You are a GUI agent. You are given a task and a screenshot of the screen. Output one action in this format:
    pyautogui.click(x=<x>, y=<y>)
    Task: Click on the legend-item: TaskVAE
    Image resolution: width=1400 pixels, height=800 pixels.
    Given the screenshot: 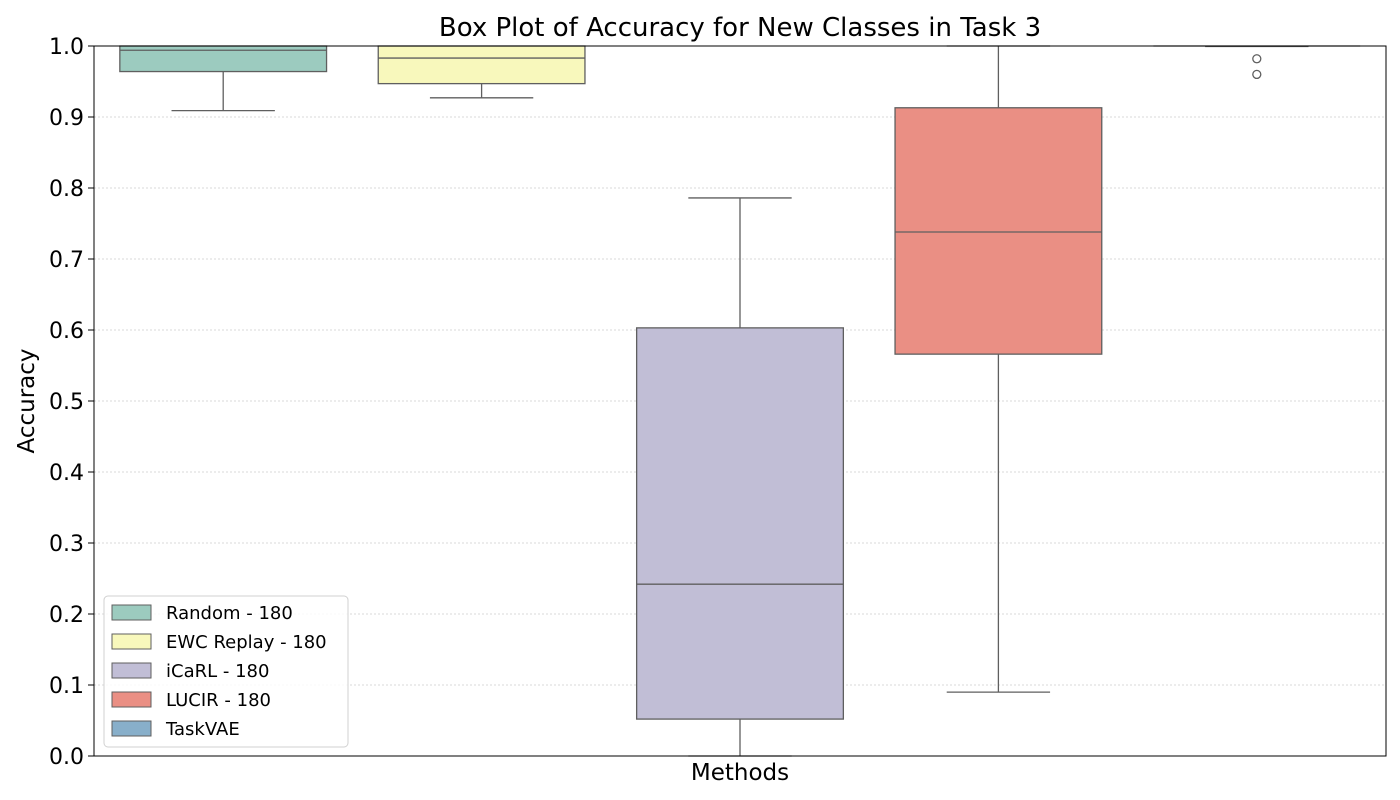 What is the action you would take?
    pyautogui.click(x=175, y=729)
    